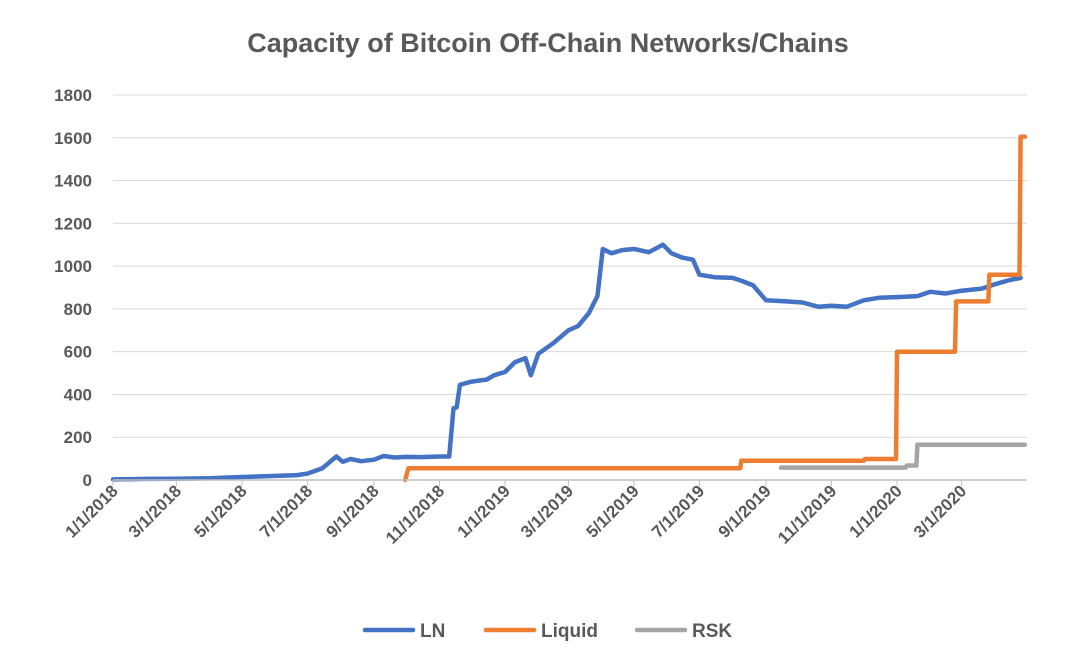 Image resolution: width=1080 pixels, height=672 pixels. Describe the element at coordinates (78, 437) in the screenshot. I see `y-tick-label: 200` at that location.